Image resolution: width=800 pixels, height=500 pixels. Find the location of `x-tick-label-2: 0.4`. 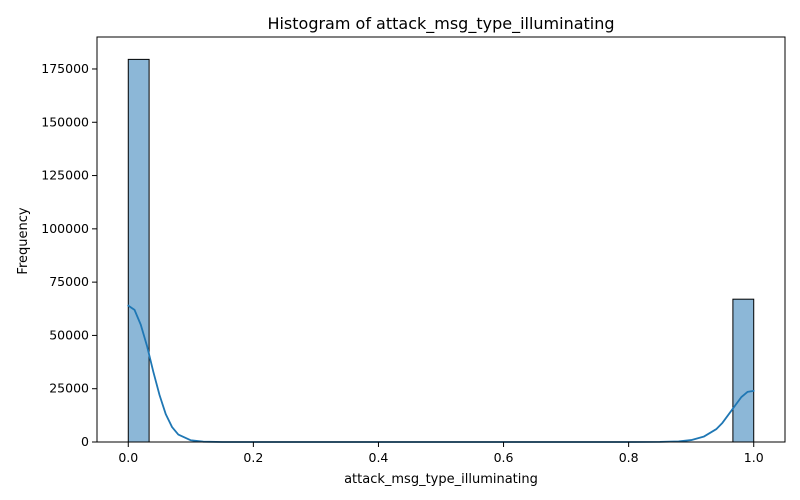

x-tick-label-2: 0.4 is located at coordinates (379, 457).